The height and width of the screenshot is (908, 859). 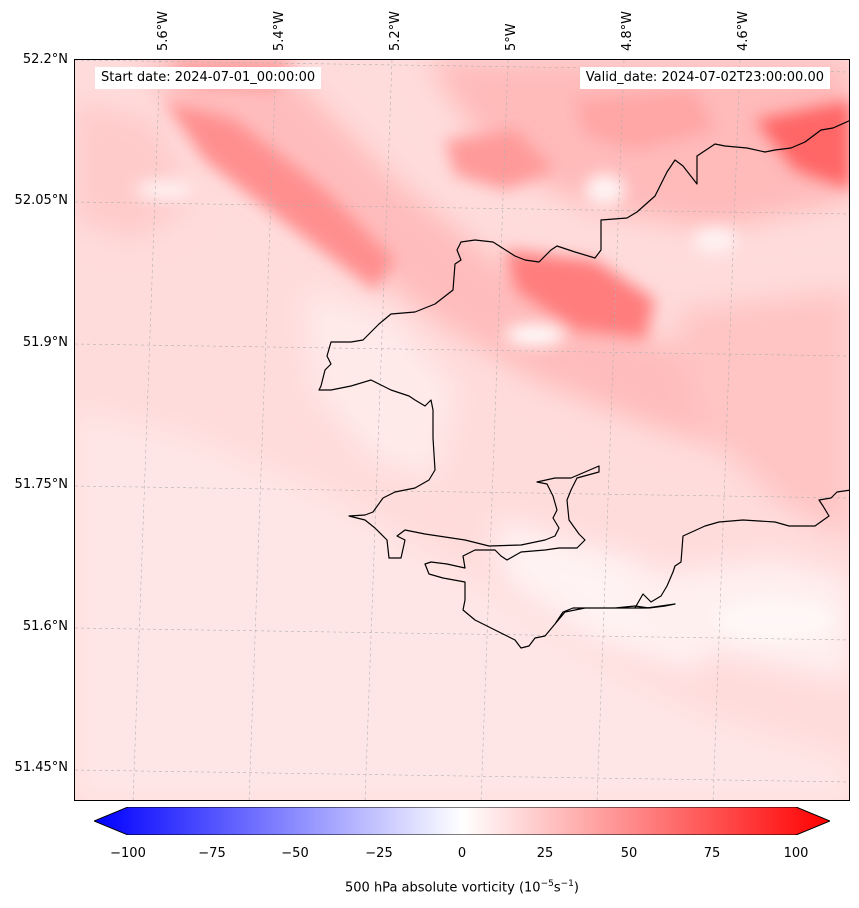 I want to click on colorbar-tick-neg50: −50, so click(x=295, y=853).